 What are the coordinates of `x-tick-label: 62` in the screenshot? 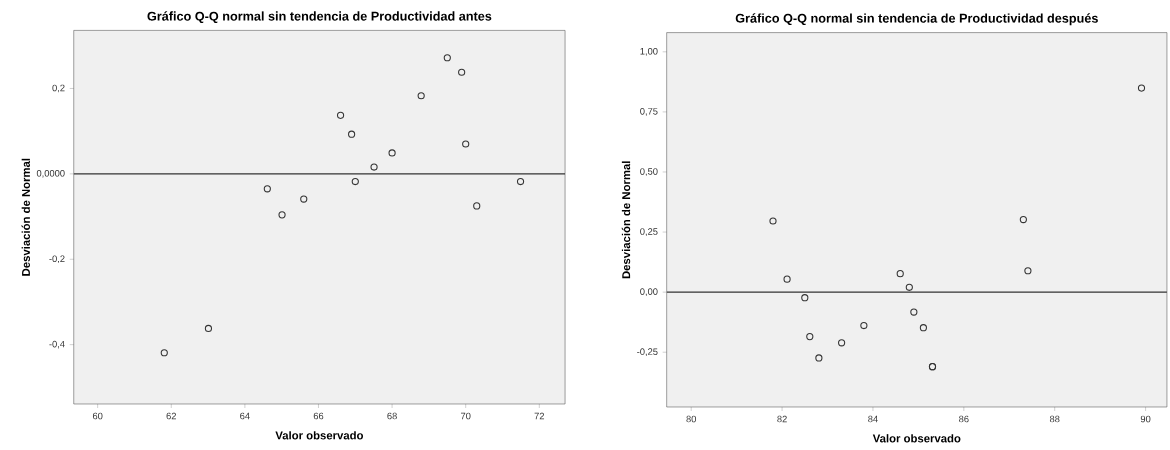 It's located at (171, 416).